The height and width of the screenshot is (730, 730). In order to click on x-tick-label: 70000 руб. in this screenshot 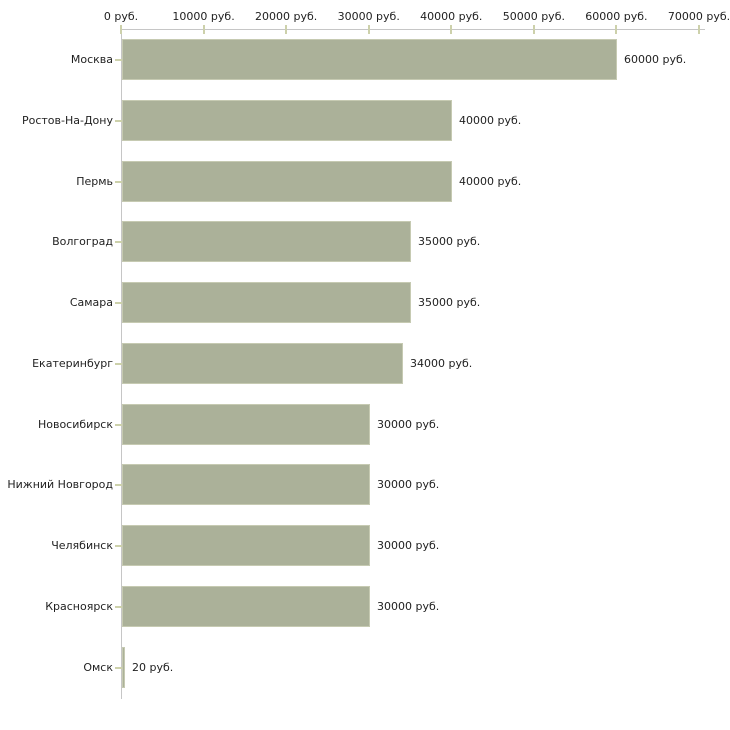, I will do `click(698, 16)`.